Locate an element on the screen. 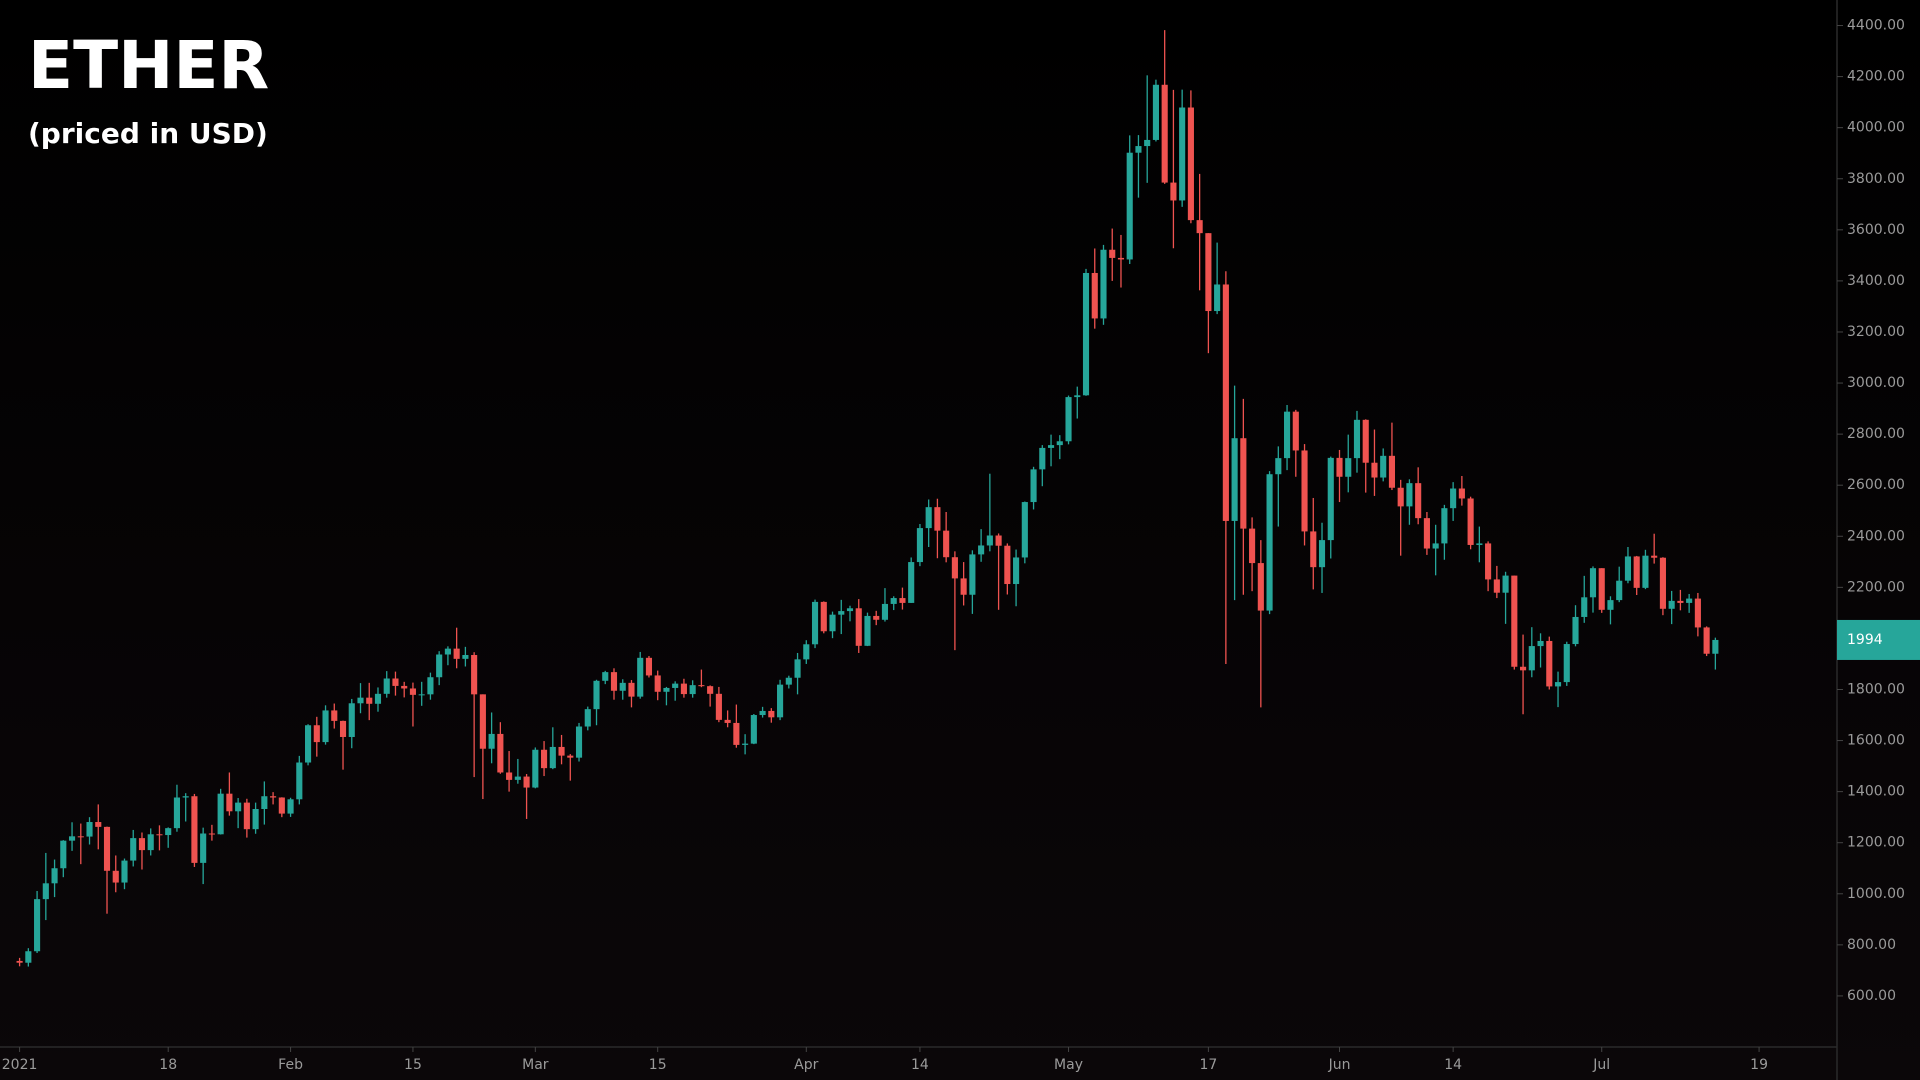 Image resolution: width=1920 pixels, height=1080 pixels. y-tick-label: 3000.00 is located at coordinates (1876, 383).